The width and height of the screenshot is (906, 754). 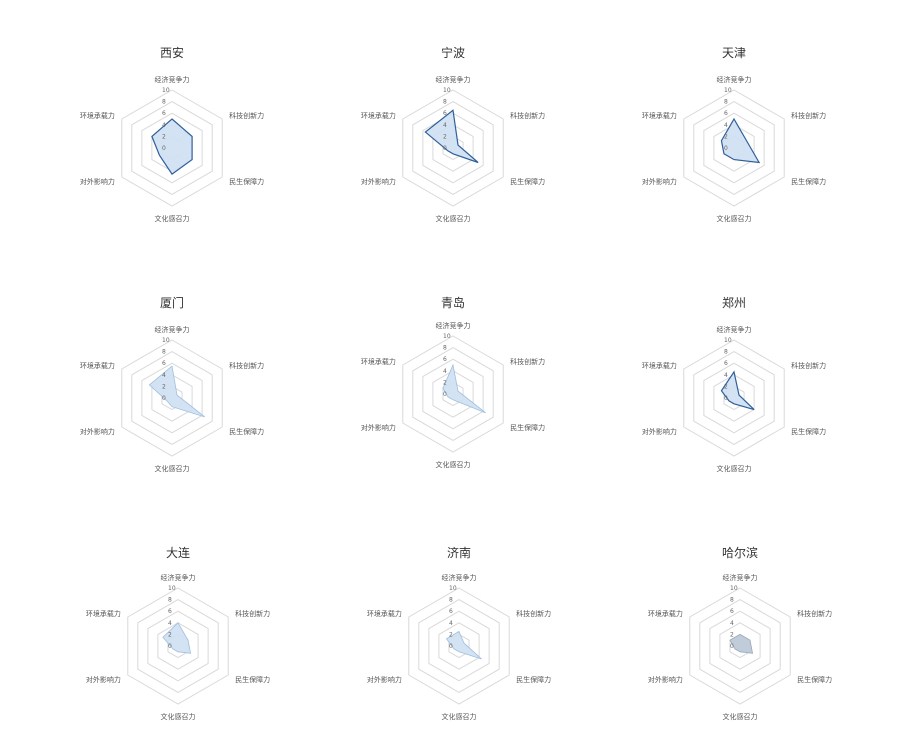 What do you see at coordinates (733, 53) in the screenshot?
I see `panel-title: 天津` at bounding box center [733, 53].